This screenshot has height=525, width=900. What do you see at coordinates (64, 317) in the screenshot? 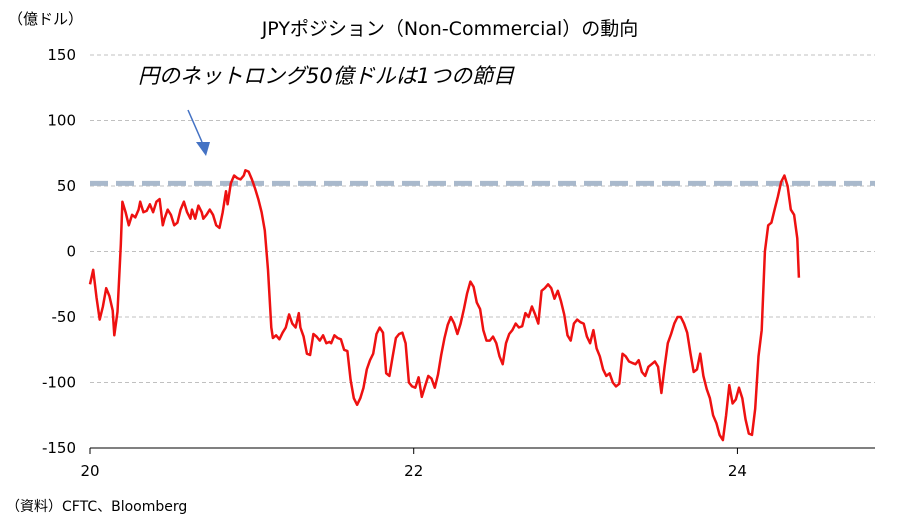
I see `y-tick-label: -50` at bounding box center [64, 317].